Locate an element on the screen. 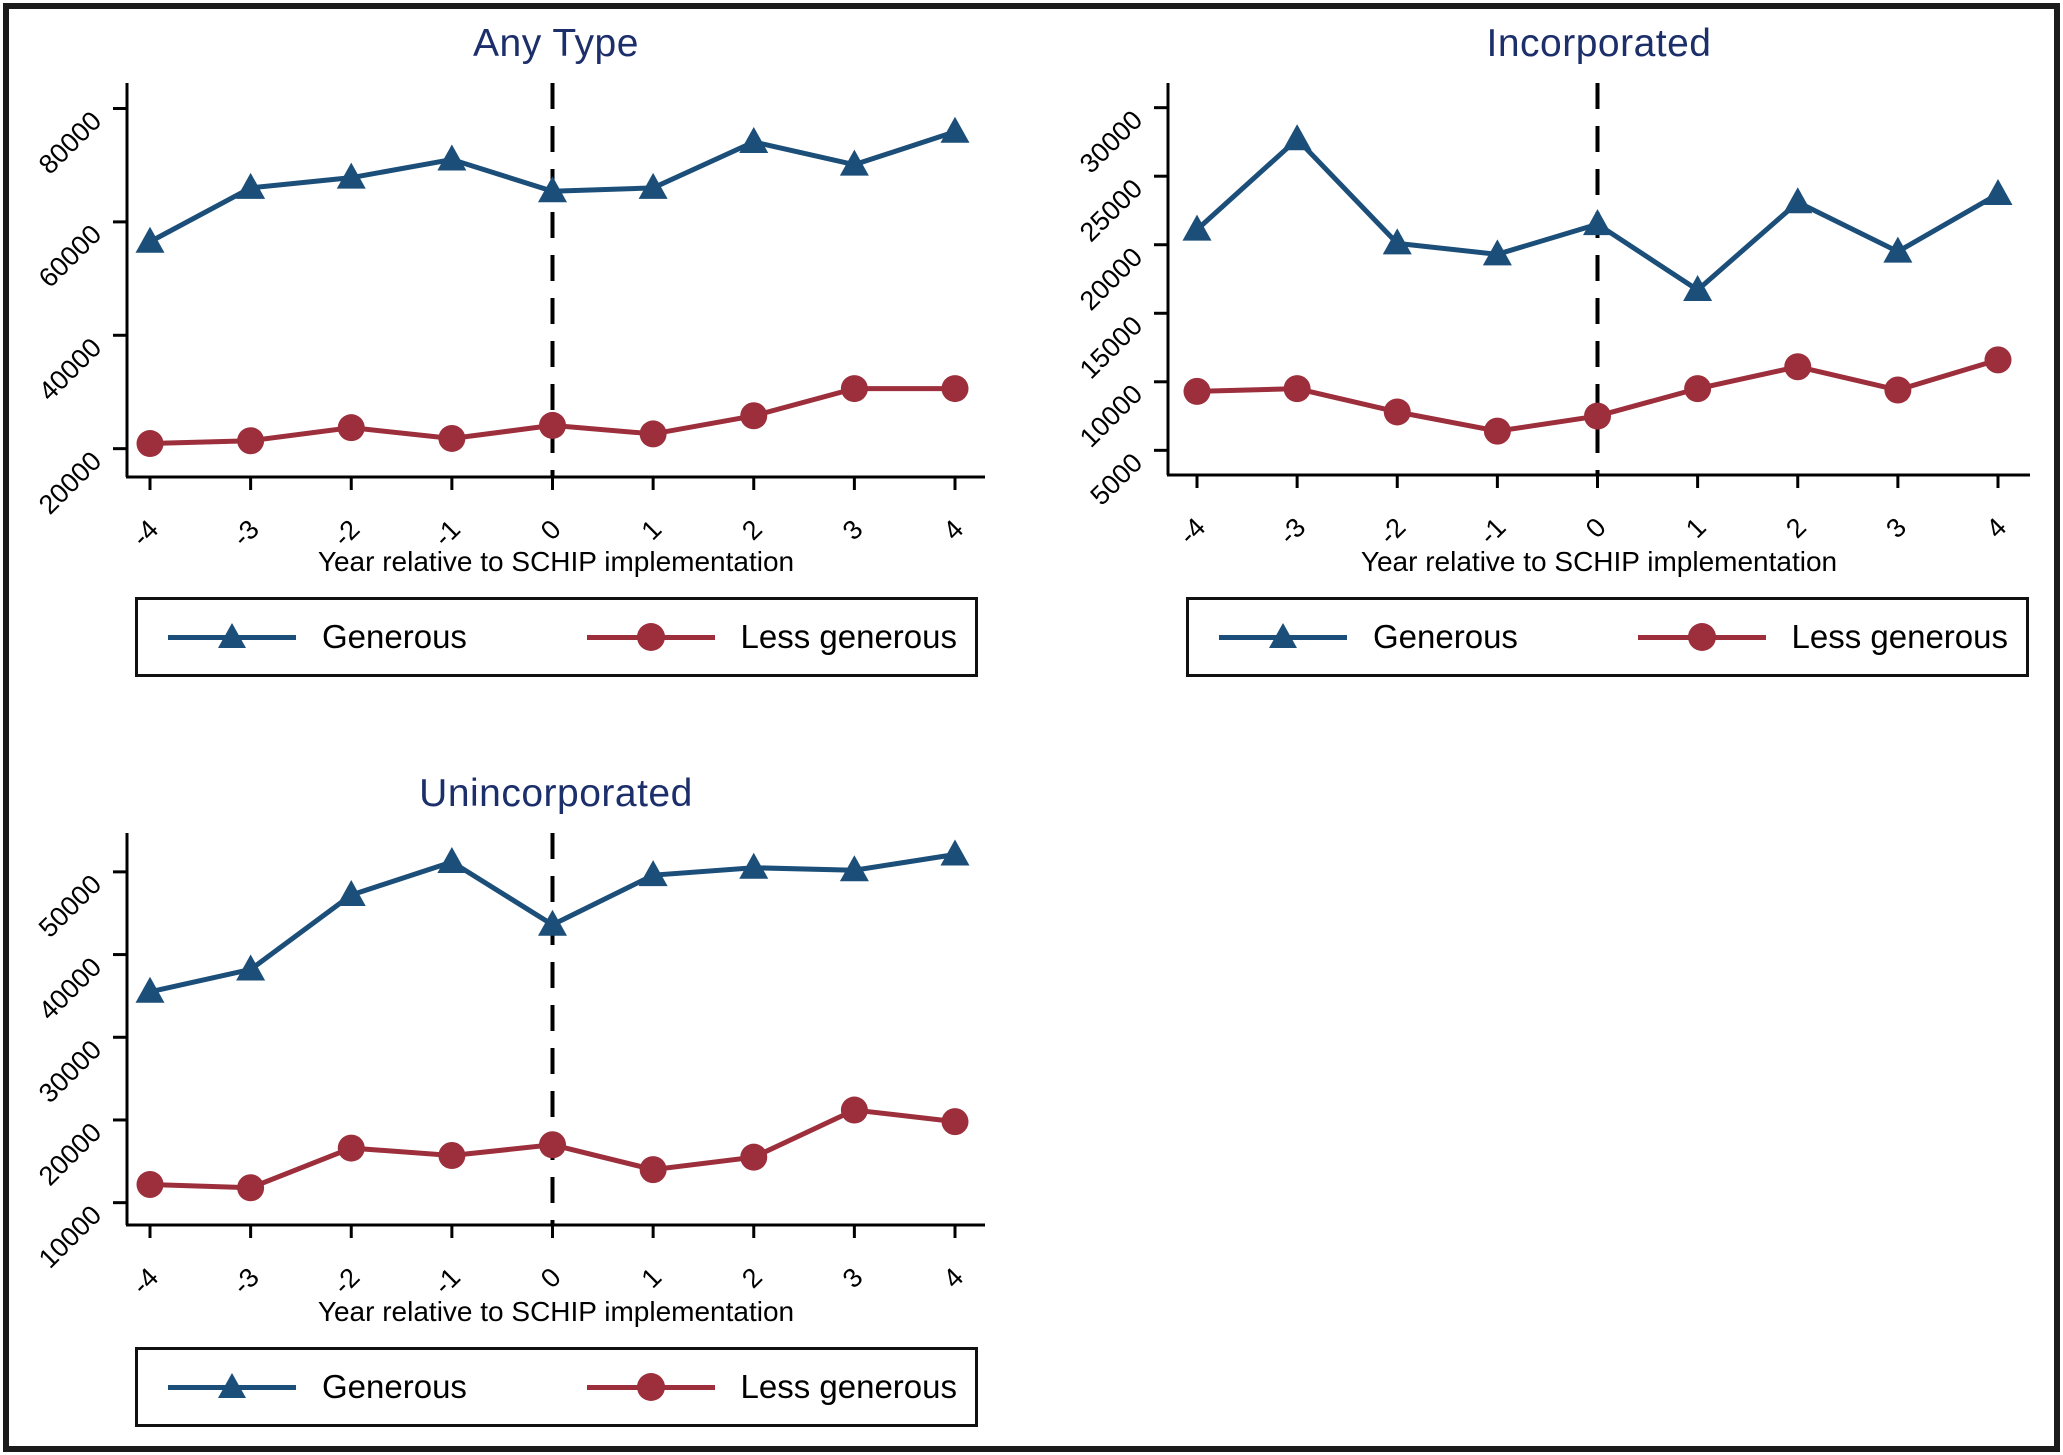 This screenshot has height=1455, width=2063. x-axis-title-incorporated: Year relative to SCHIP implementation is located at coordinates (1599, 561).